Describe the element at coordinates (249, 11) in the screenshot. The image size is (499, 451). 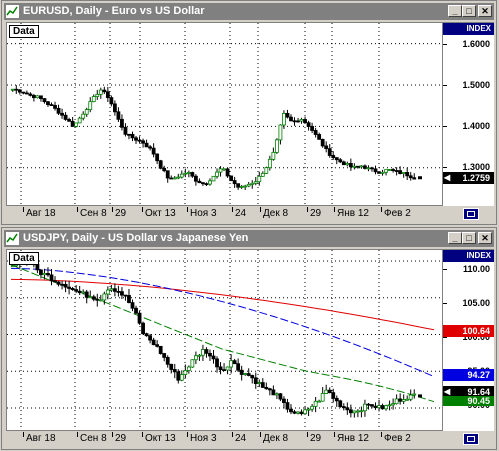
I see `eurusd-title-bar: EURUSD, Daily - Euro vs US Dollar _ □ ✕` at that location.